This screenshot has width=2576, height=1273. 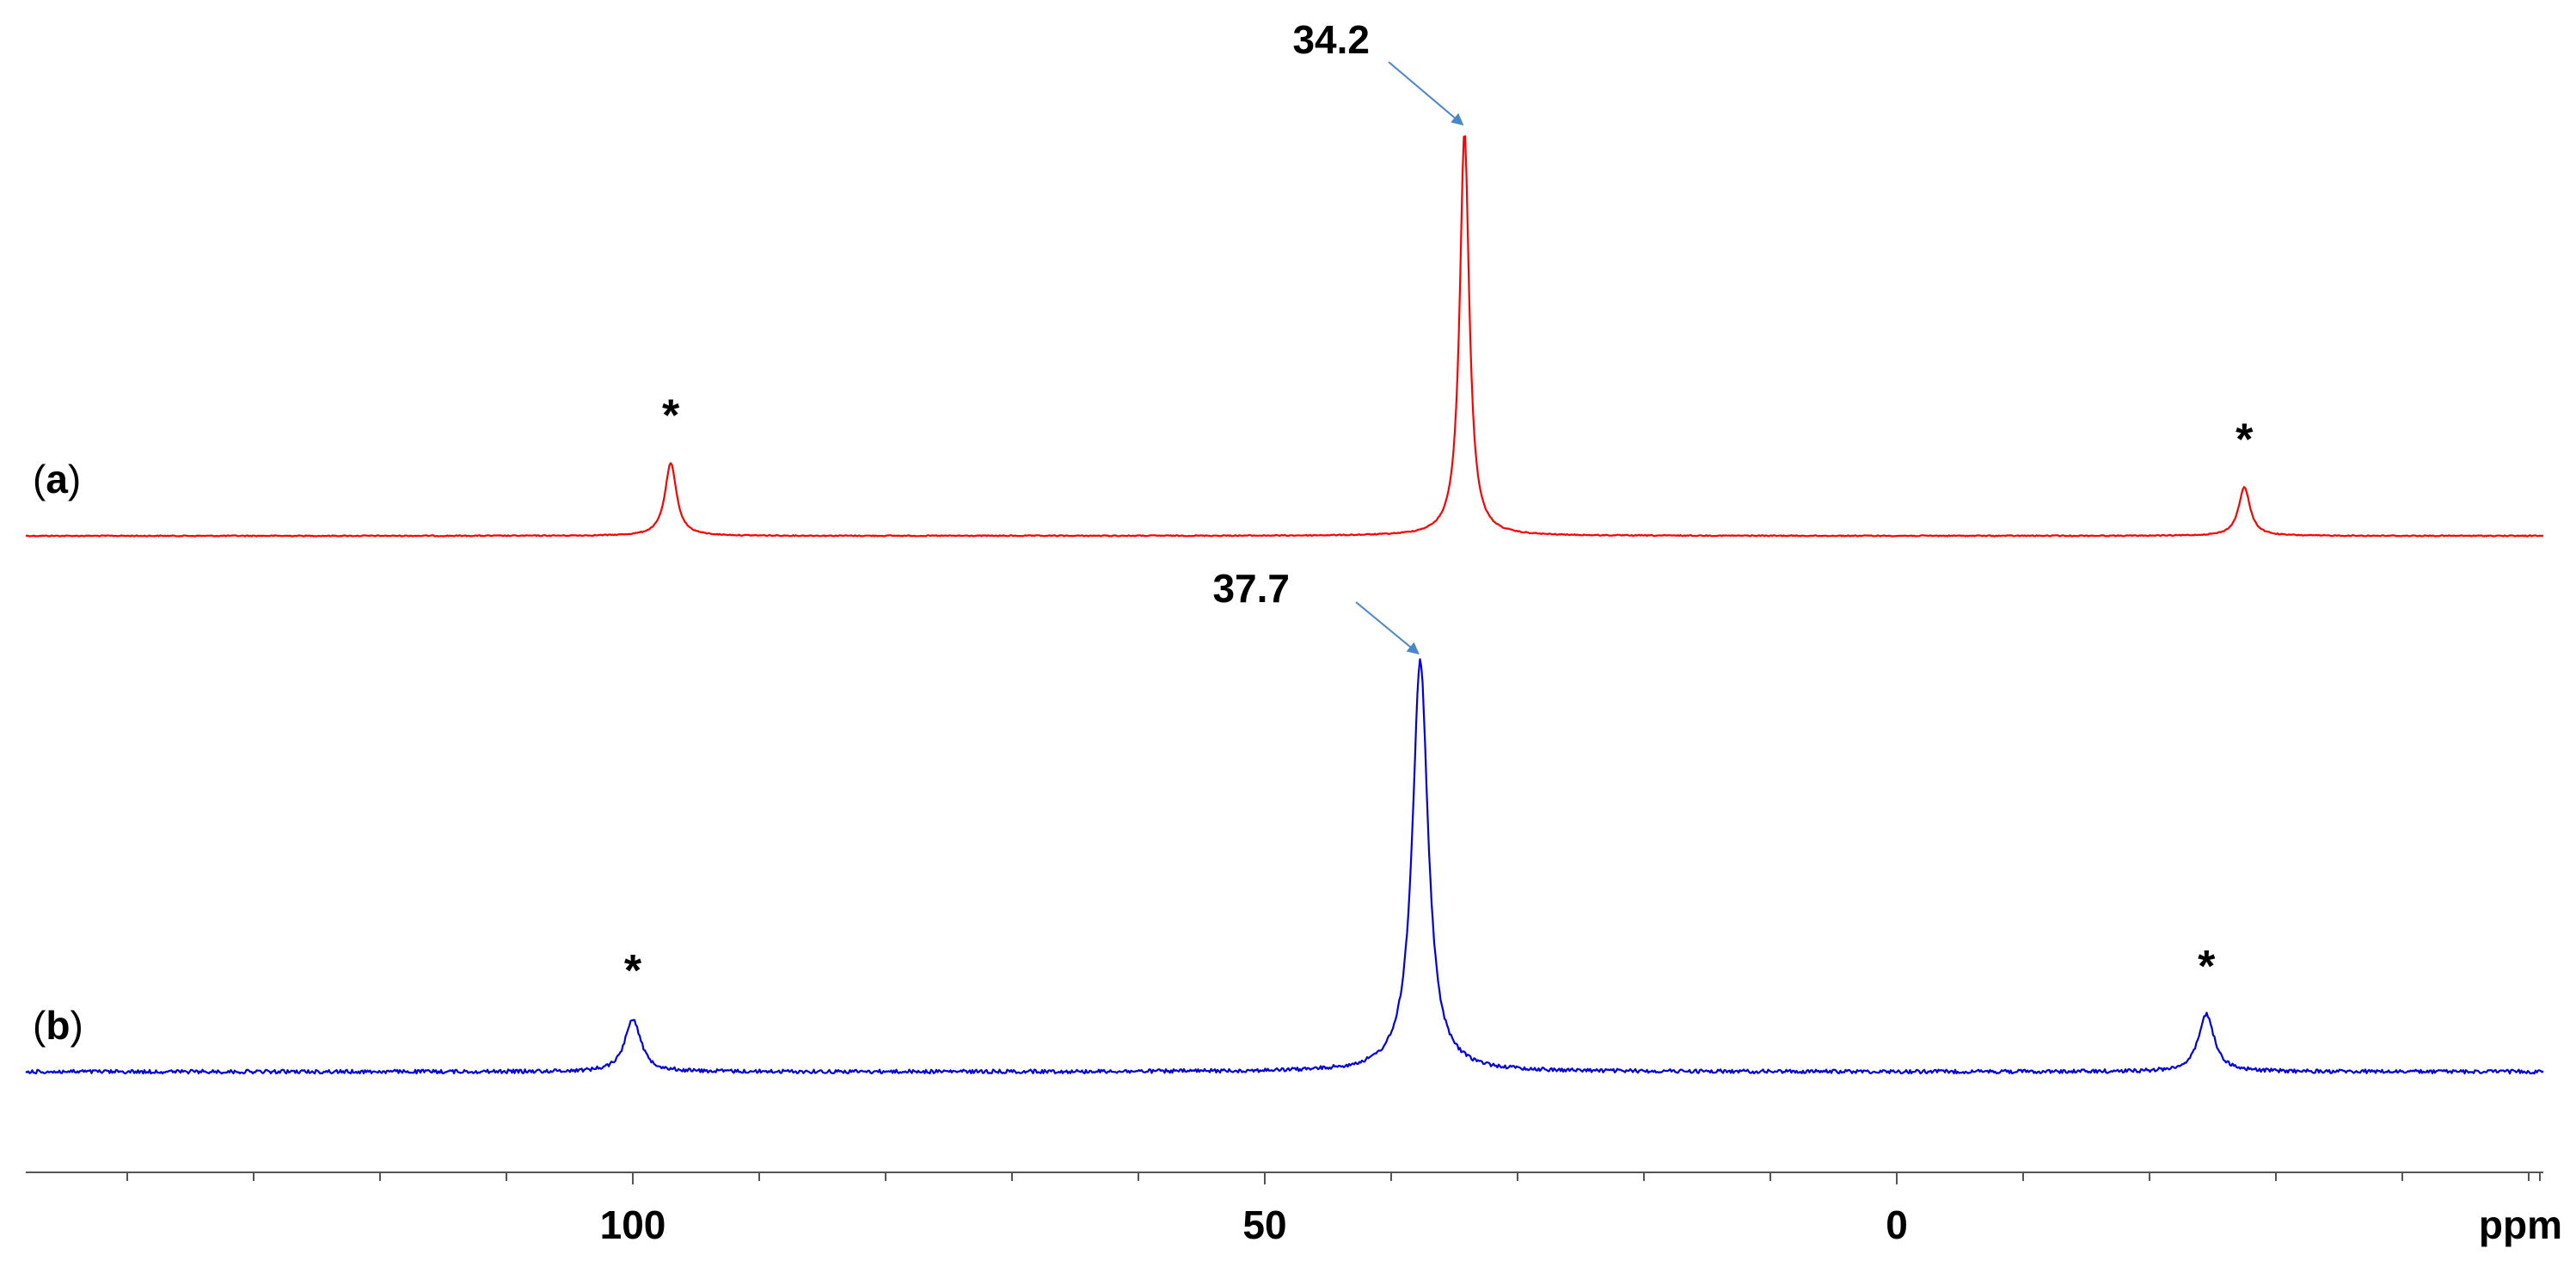 I want to click on spectrum-a-label-letter: a, so click(x=57, y=479).